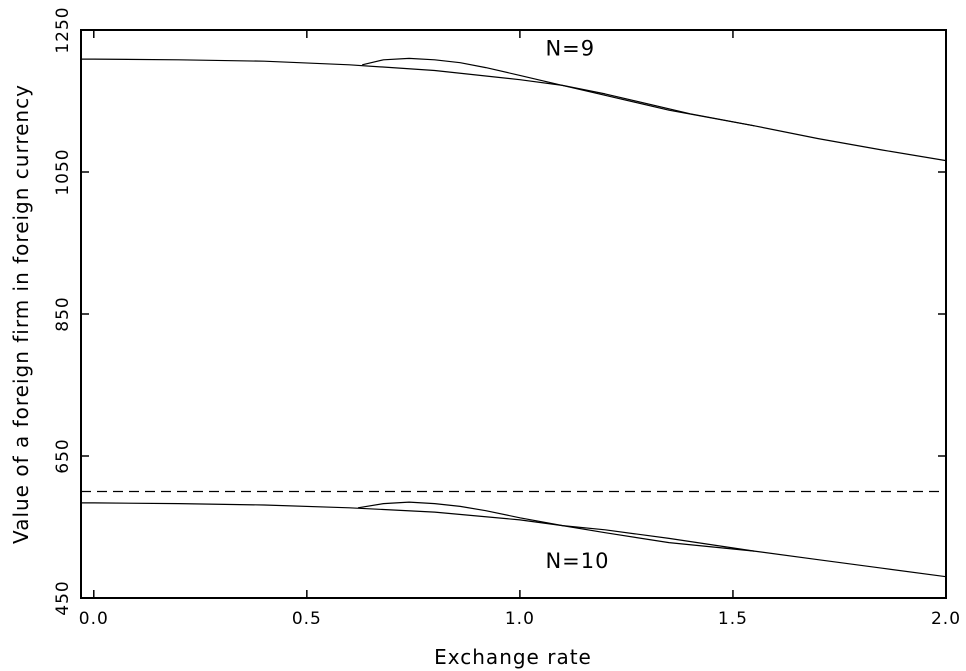 This screenshot has height=671, width=966. What do you see at coordinates (570, 49) in the screenshot?
I see `annotation-label: N=9` at bounding box center [570, 49].